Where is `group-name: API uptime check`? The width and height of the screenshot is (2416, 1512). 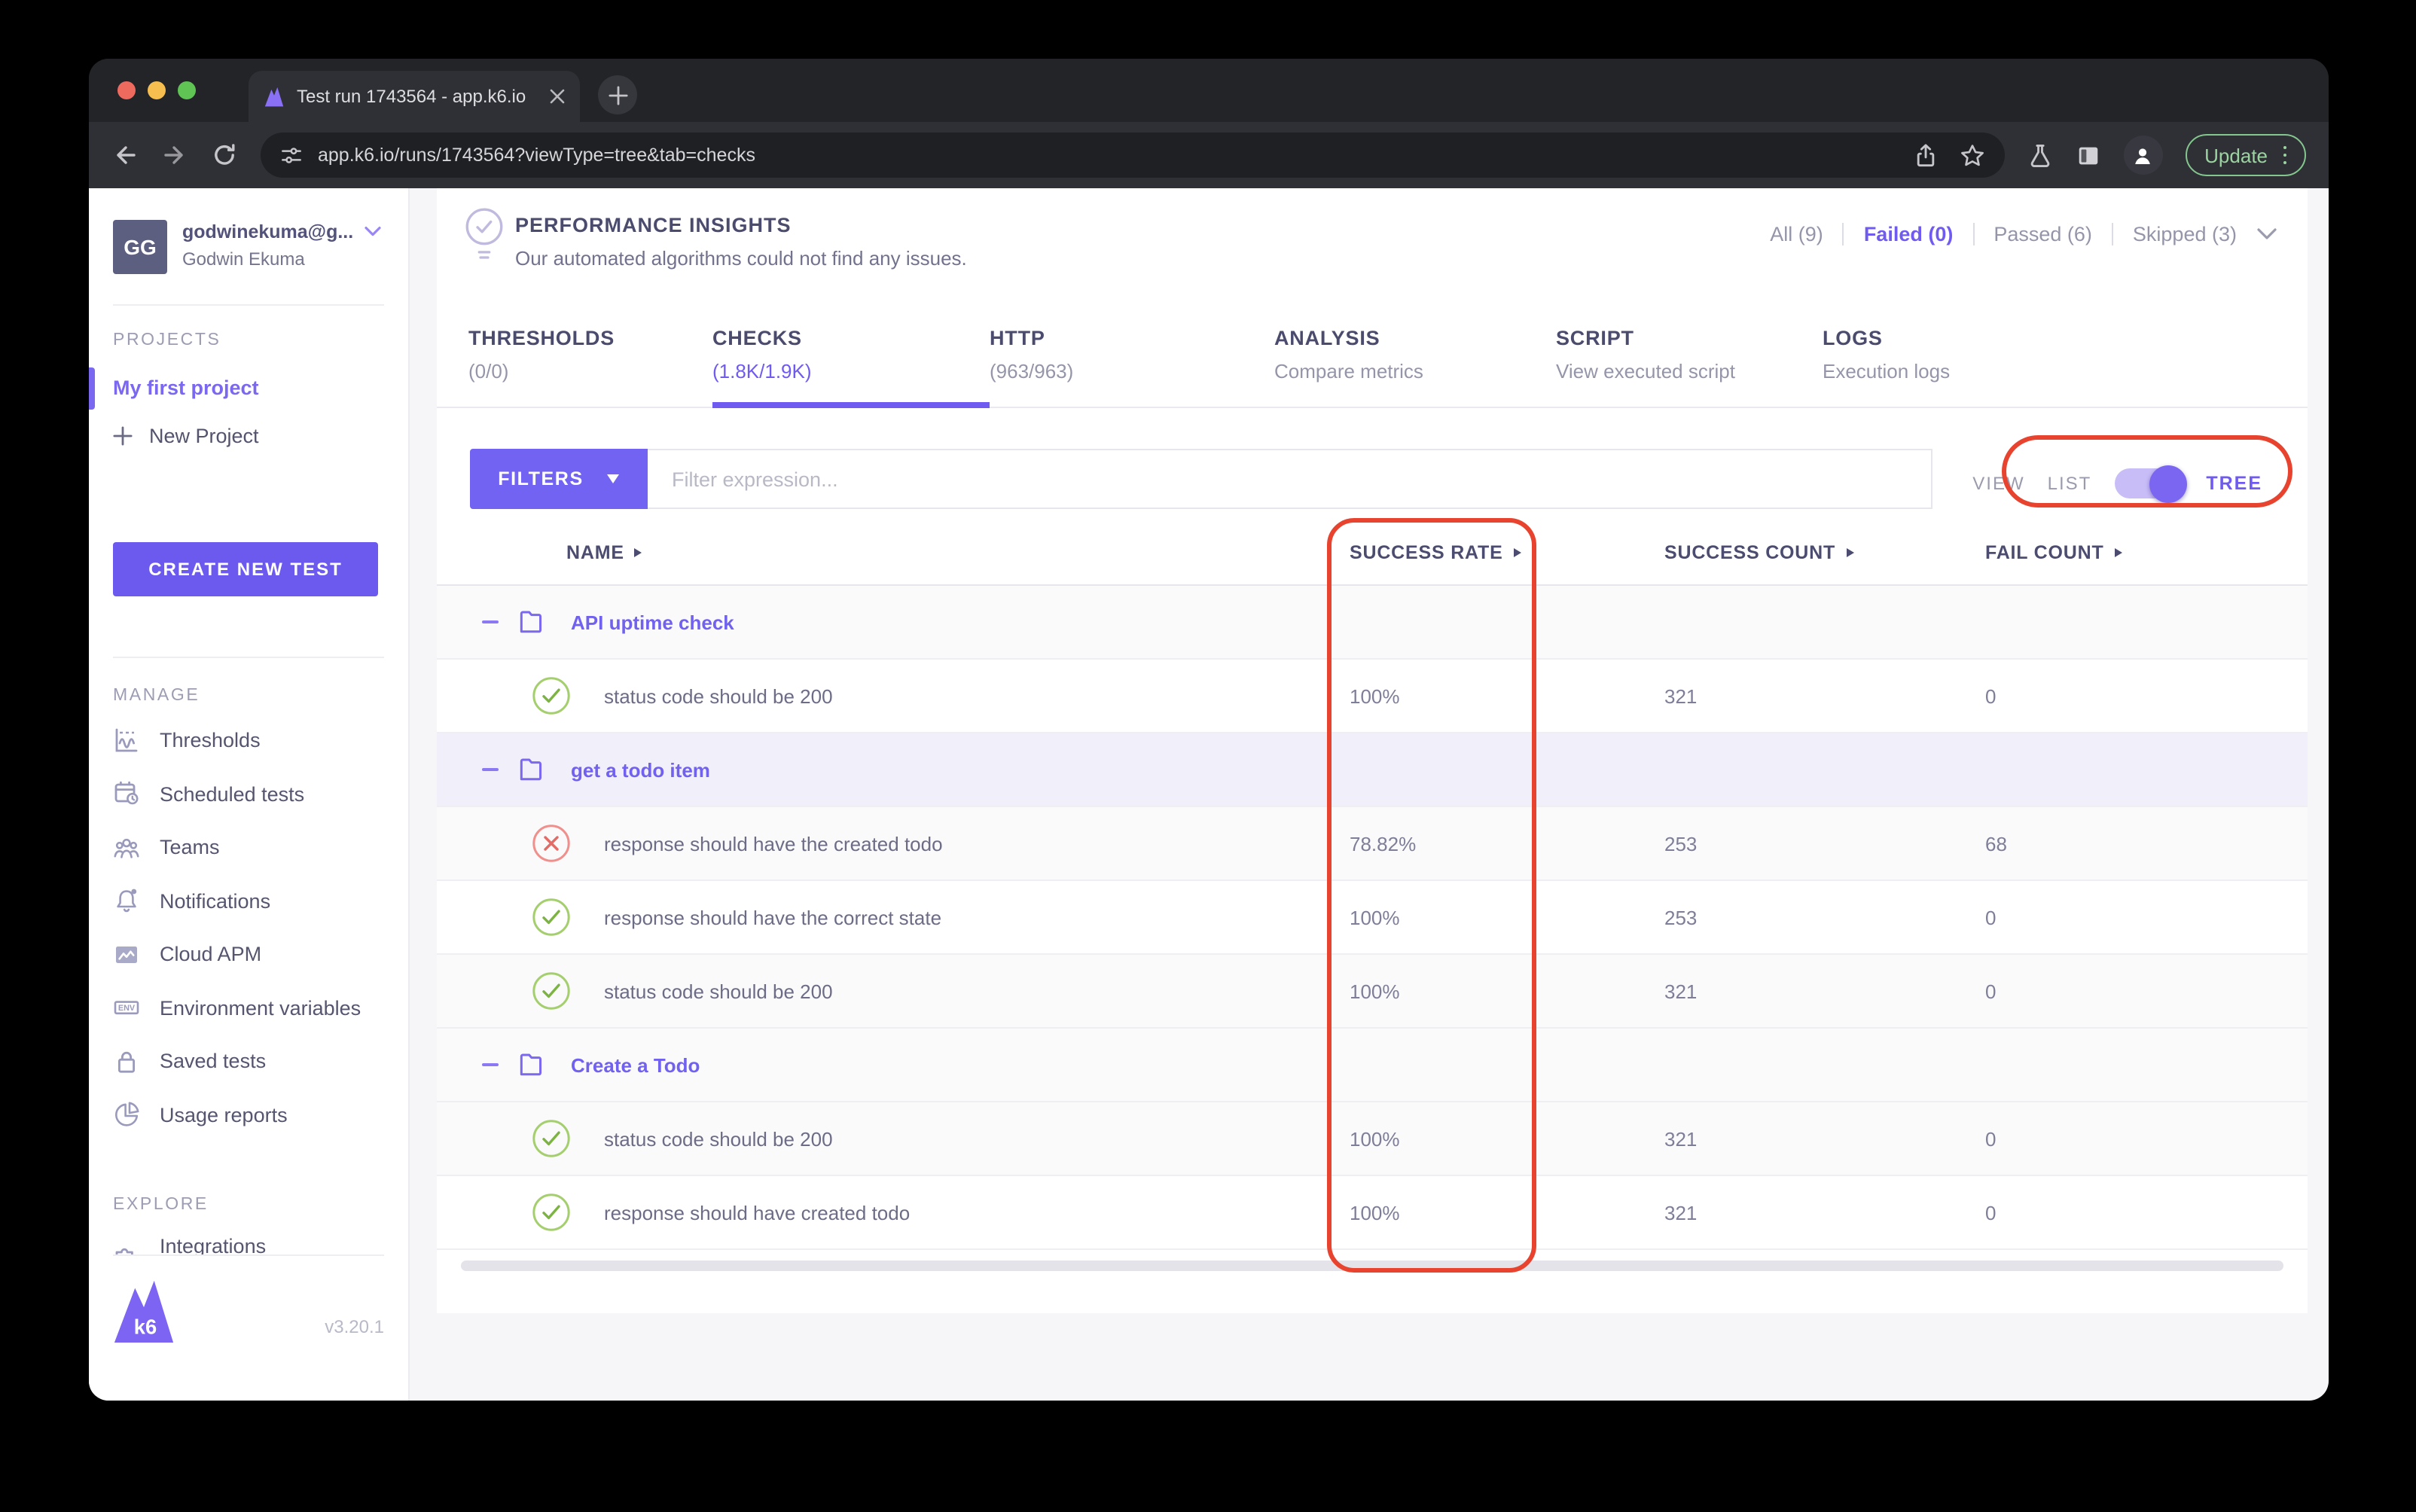 group-name: API uptime check is located at coordinates (652, 622).